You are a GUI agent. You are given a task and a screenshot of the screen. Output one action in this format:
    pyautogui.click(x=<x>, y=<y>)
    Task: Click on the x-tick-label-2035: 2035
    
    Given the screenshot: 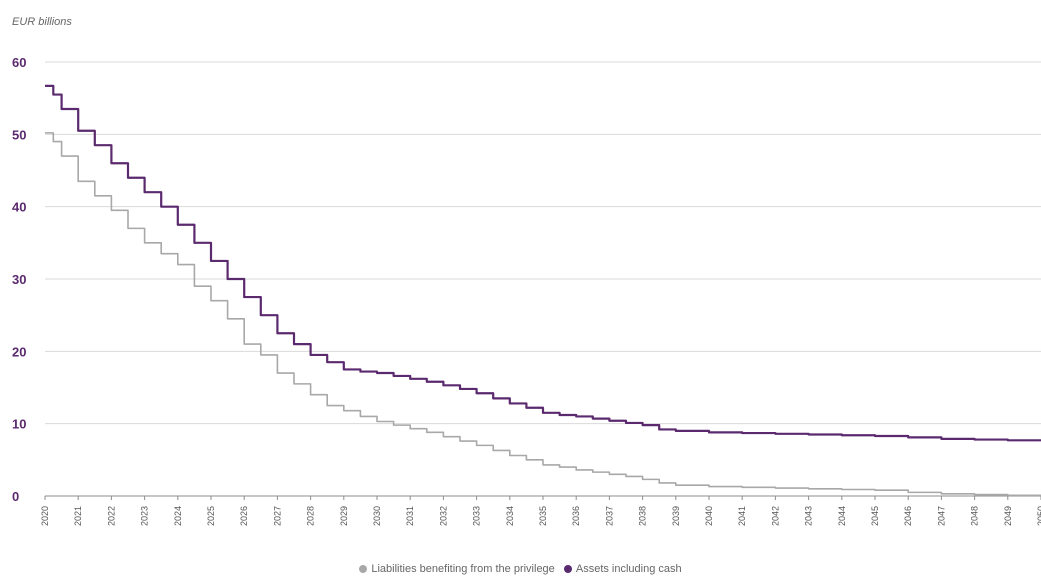 What is the action you would take?
    pyautogui.click(x=543, y=516)
    